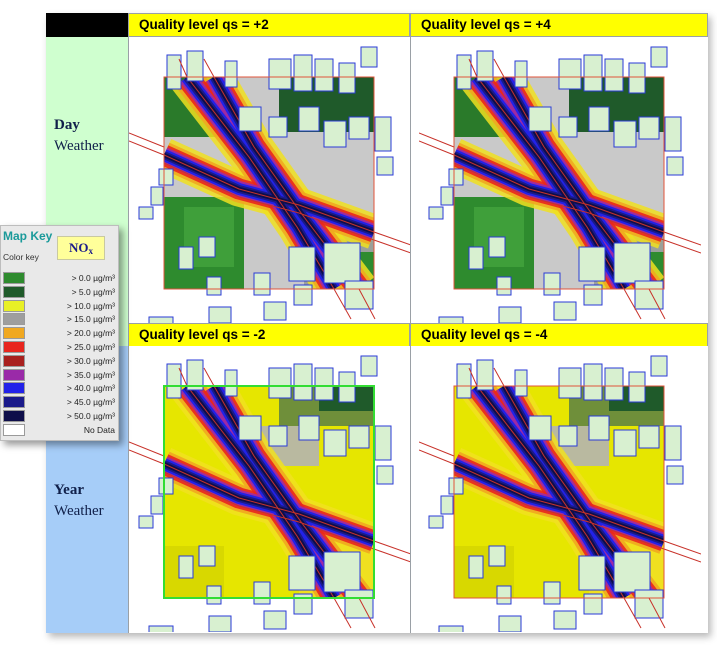 This screenshot has height=647, width=717. I want to click on legend-subtitle: Color key, so click(21, 257).